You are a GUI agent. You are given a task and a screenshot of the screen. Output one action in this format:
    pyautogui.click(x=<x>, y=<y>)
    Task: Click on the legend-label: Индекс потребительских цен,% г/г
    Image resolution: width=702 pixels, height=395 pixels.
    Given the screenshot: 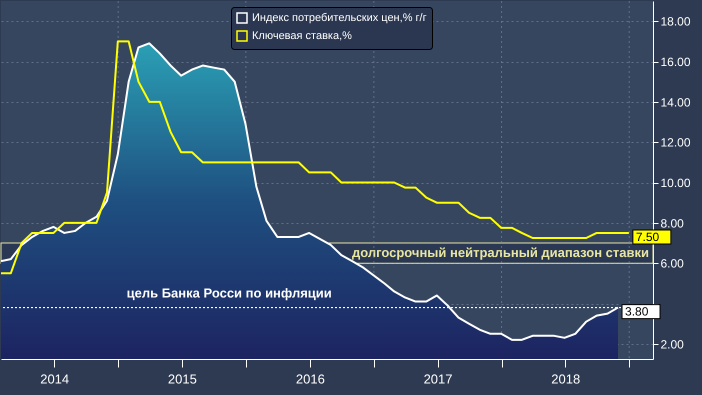 What is the action you would take?
    pyautogui.click(x=339, y=18)
    